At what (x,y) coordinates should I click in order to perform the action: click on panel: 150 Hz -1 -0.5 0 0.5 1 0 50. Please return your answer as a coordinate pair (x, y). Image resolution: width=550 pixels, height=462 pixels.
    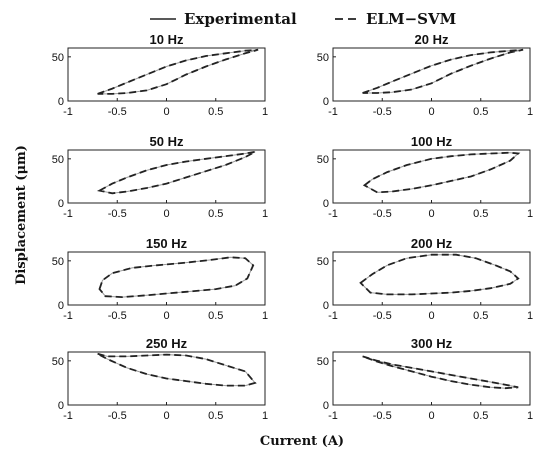
    Looking at the image, I should click on (160, 279).